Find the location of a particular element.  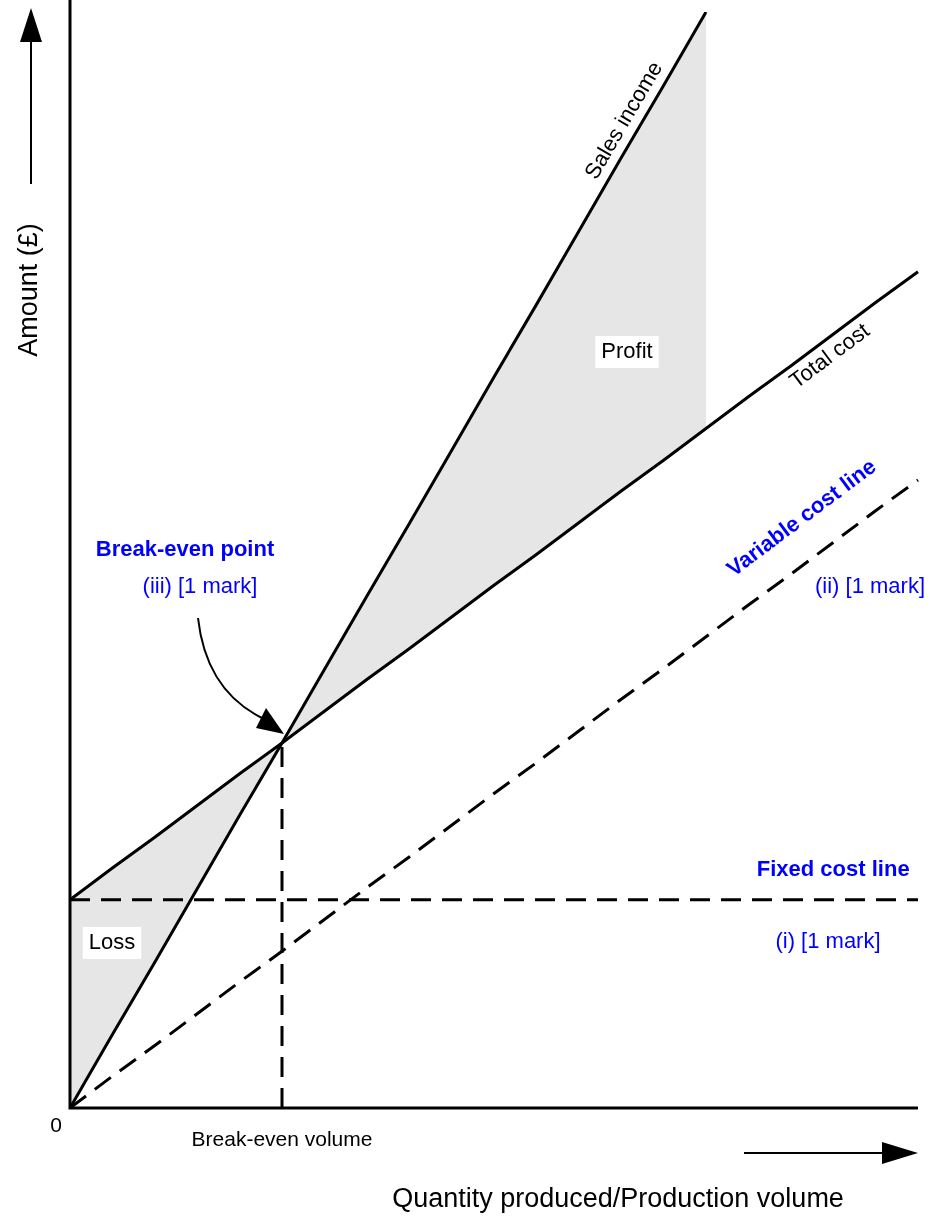

annotation: Break-even point is located at coordinates (185, 549).